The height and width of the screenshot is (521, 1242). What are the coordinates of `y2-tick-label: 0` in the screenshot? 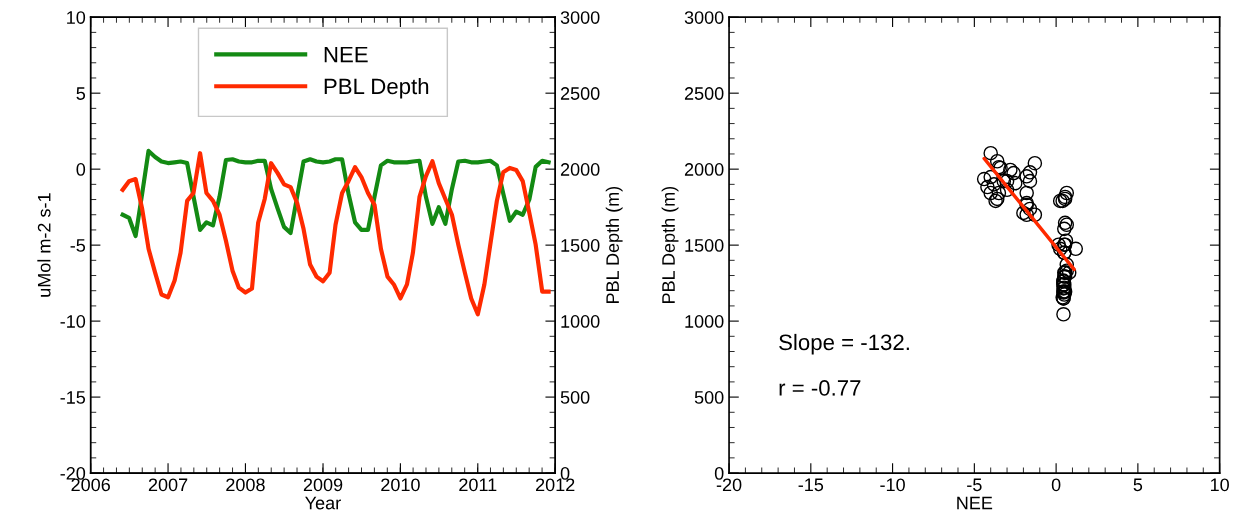 It's located at (565, 473).